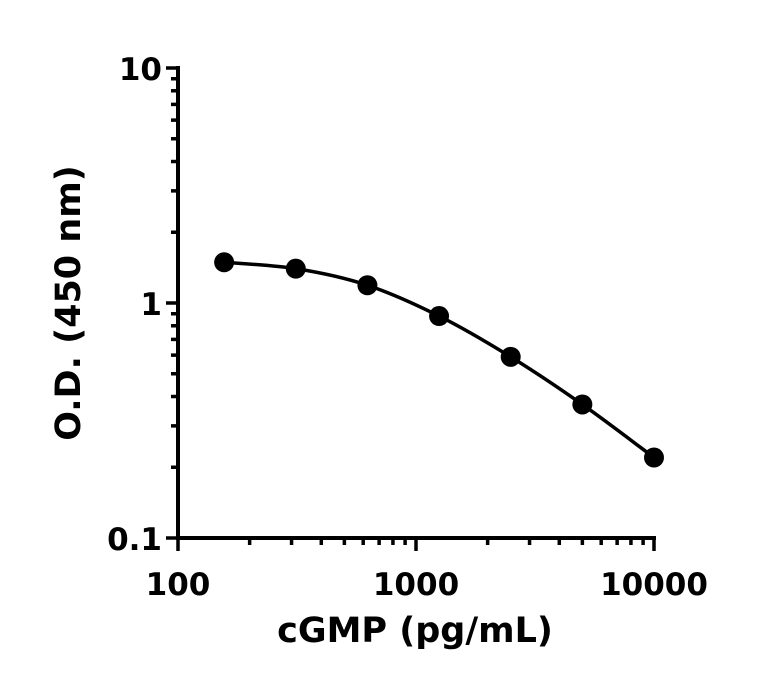 This screenshot has height=689, width=768. What do you see at coordinates (415, 631) in the screenshot?
I see `x-axis-label: cGMP (pg/mL)` at bounding box center [415, 631].